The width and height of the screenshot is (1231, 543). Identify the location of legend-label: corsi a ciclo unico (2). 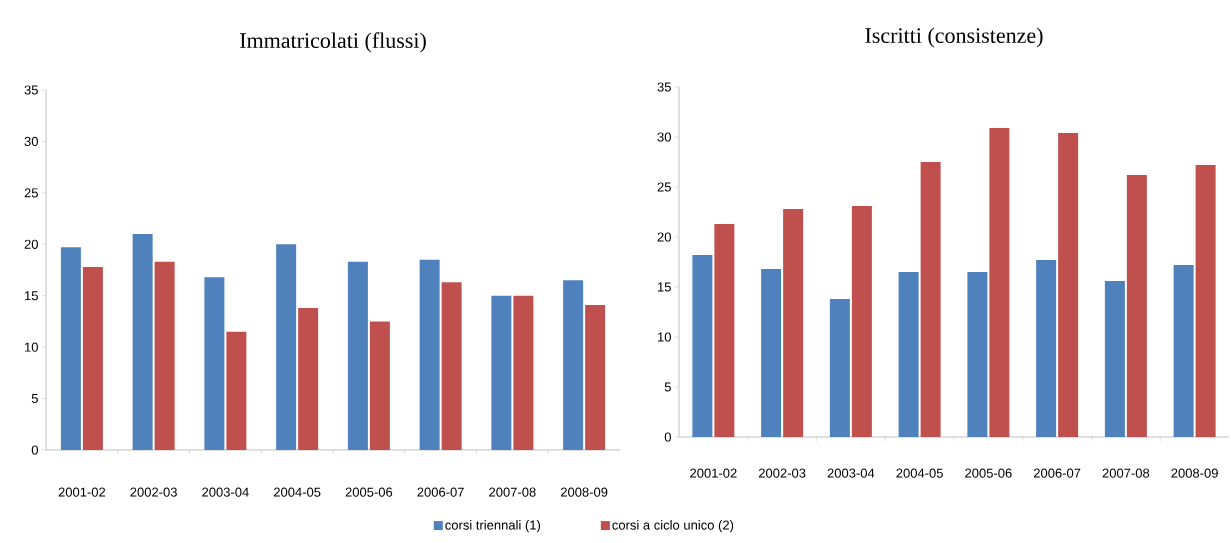
(673, 526).